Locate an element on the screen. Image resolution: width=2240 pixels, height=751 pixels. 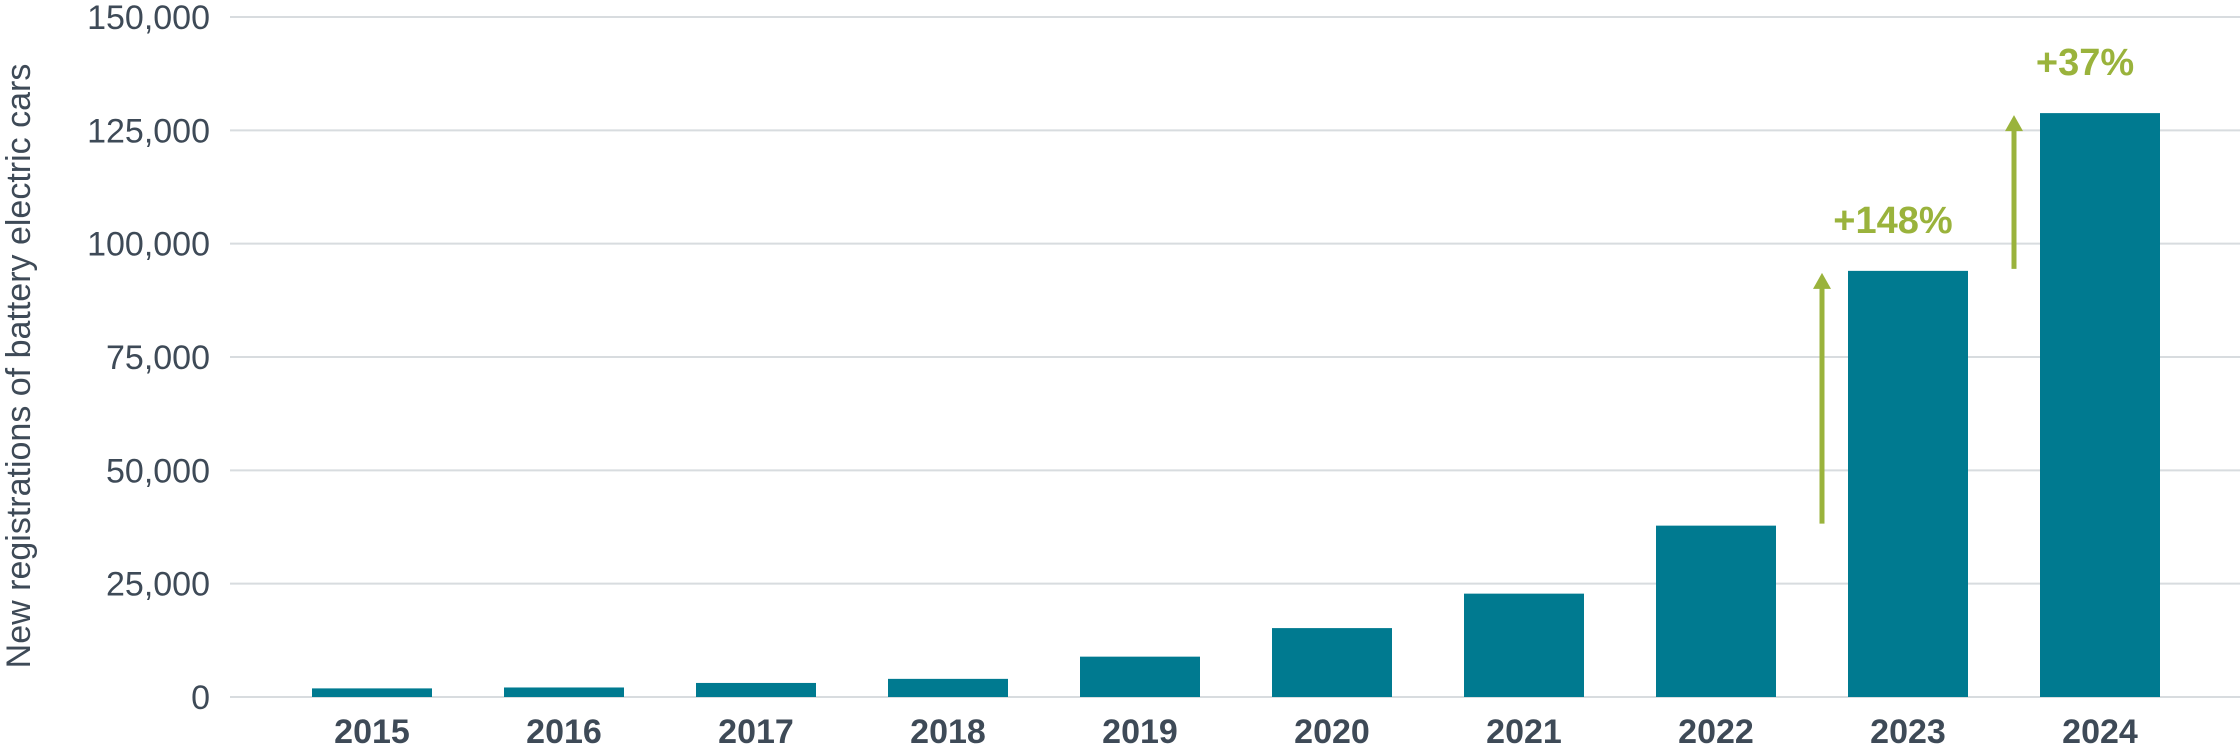
y-tick-label: 75,000 is located at coordinates (158, 358).